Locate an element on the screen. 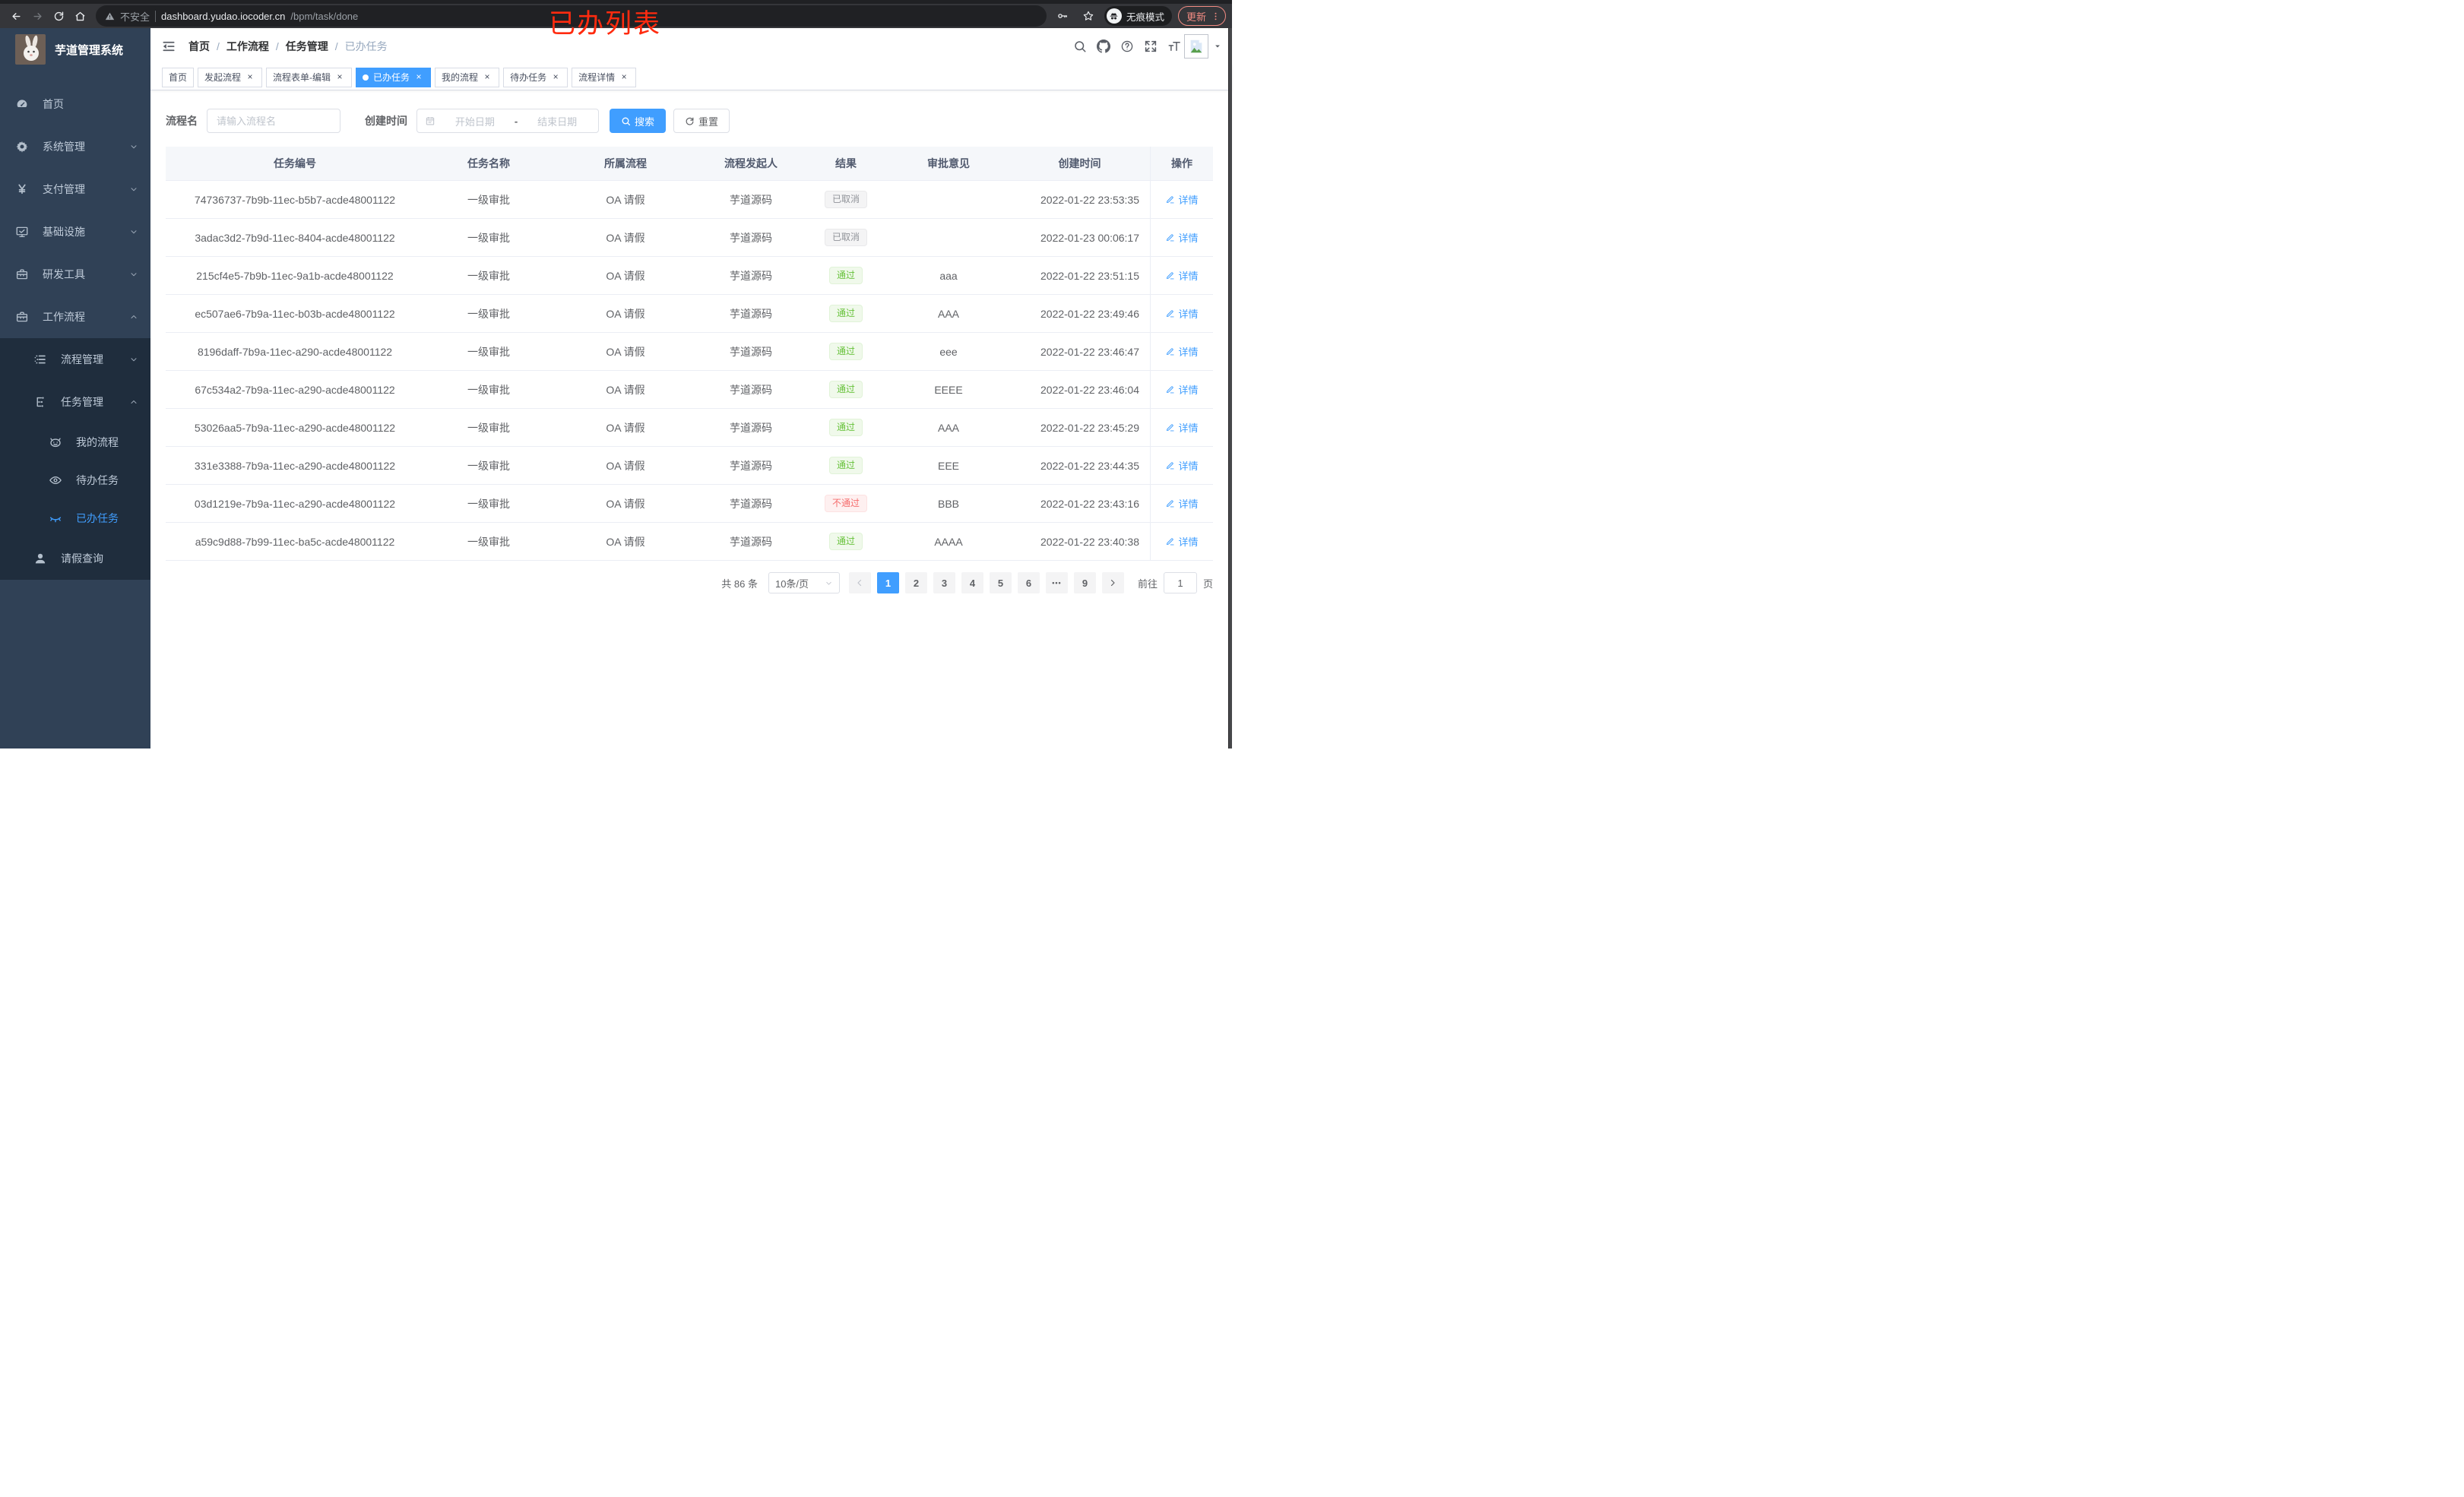 This screenshot has width=2464, height=1497. process-name-input is located at coordinates (273, 121).